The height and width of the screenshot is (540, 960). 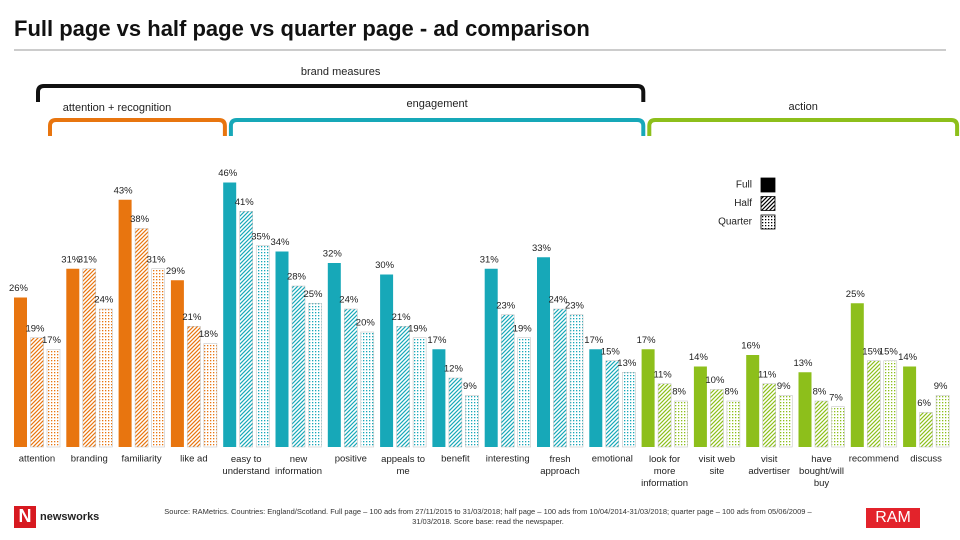 I want to click on value-label: 30%, so click(x=385, y=265).